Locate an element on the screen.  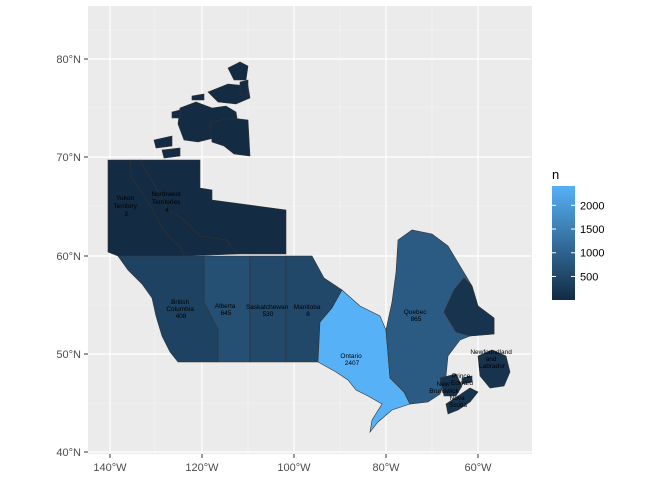
legend: n 2000 1500 1000 500 is located at coordinates (578, 233).